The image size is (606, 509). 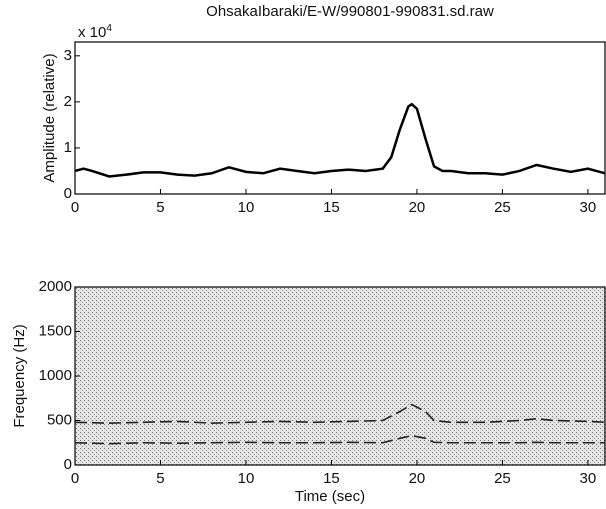 I want to click on y-tick-label: 2, so click(x=68, y=101).